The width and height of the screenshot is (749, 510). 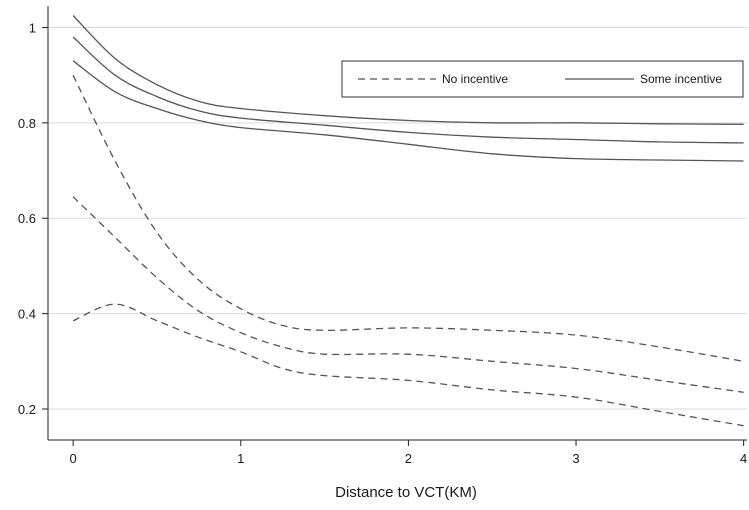 What do you see at coordinates (27, 409) in the screenshot?
I see `y-tick-label-0: 0.2` at bounding box center [27, 409].